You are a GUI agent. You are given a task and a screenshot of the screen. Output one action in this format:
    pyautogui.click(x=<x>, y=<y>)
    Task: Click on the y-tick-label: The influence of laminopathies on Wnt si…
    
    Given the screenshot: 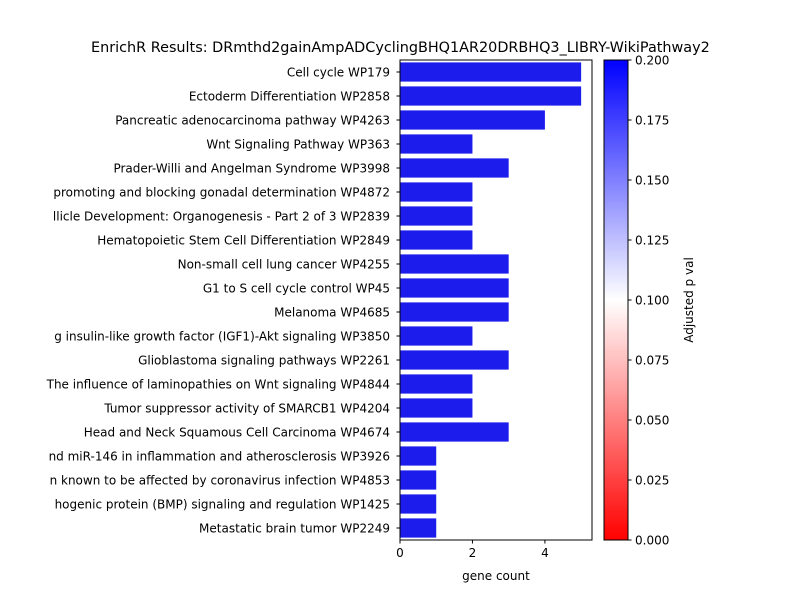 What is the action you would take?
    pyautogui.click(x=218, y=384)
    